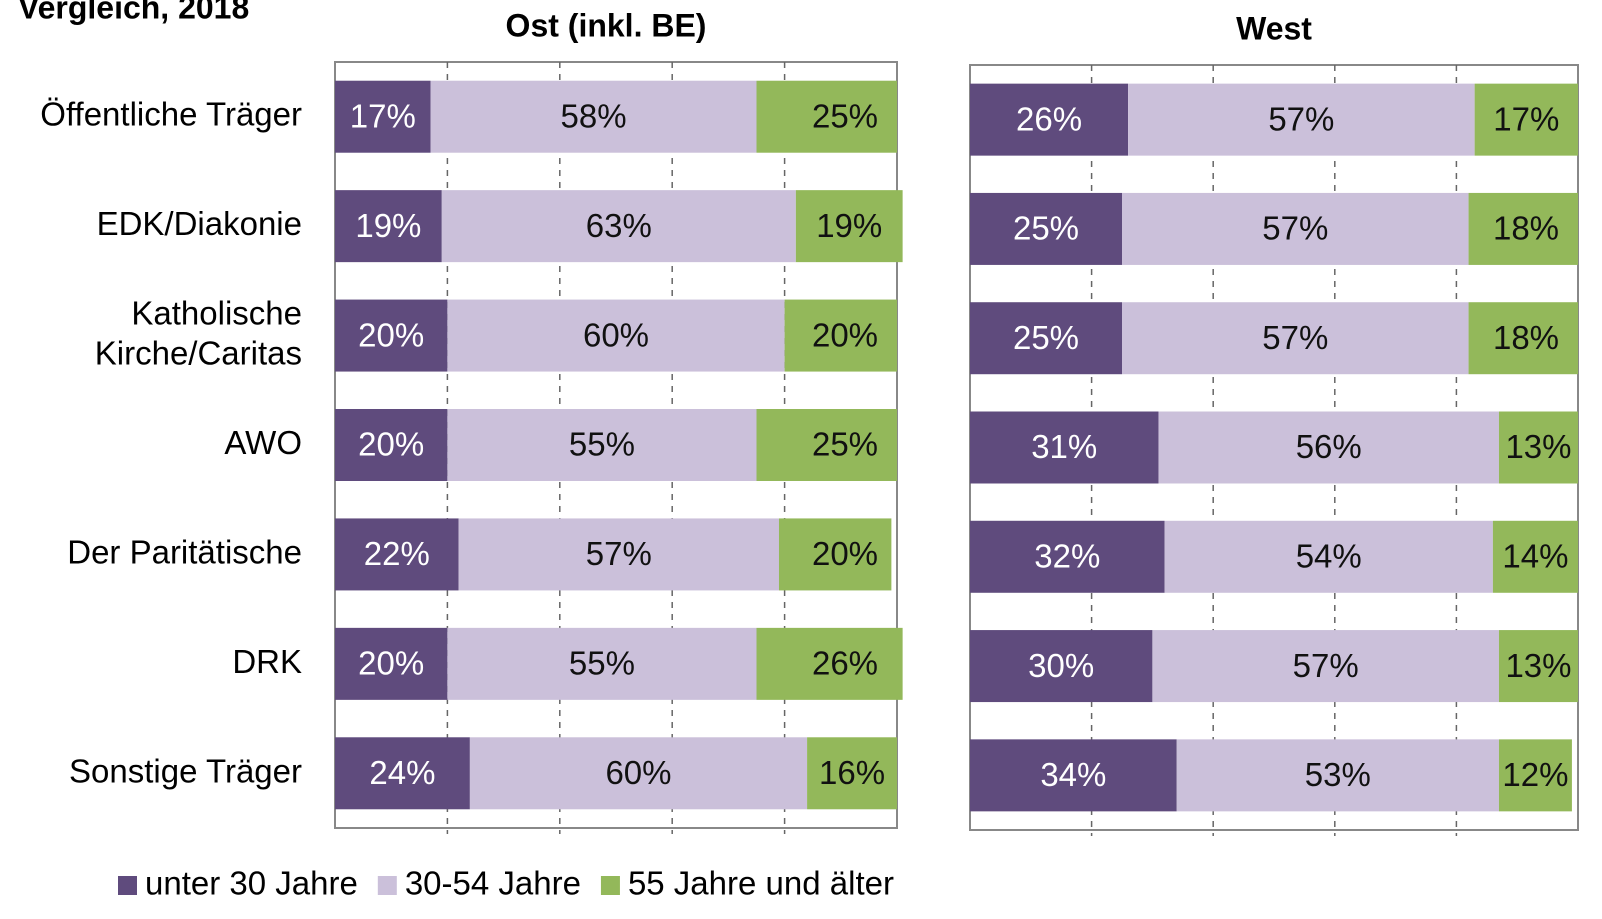 The width and height of the screenshot is (1602, 919). I want to click on data-label: 12%, so click(1535, 774).